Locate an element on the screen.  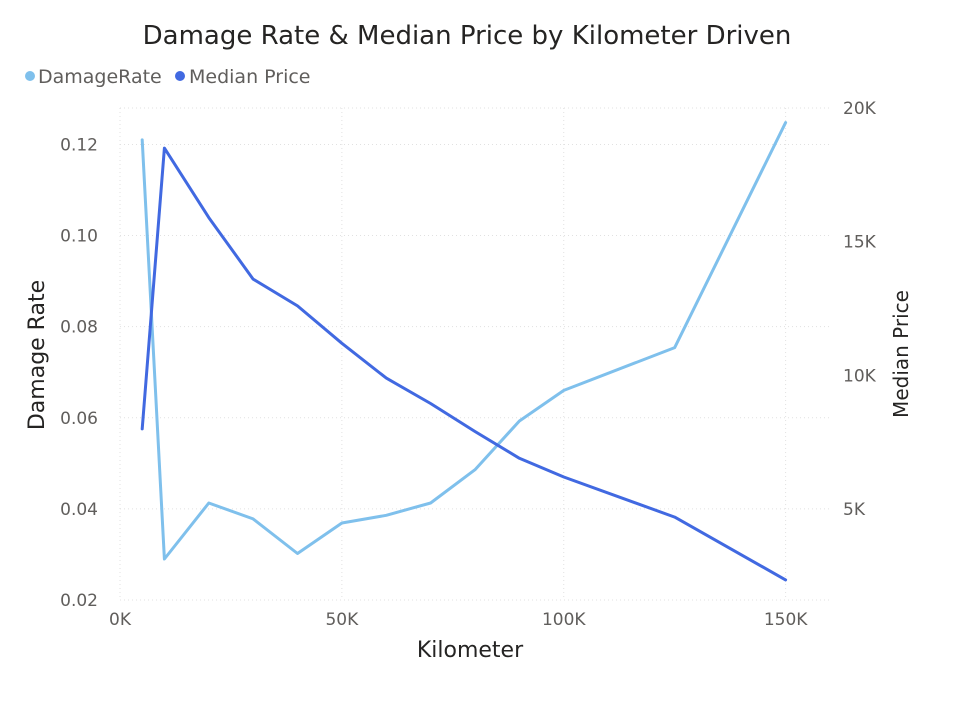
y-left-tick-label: 0.08 is located at coordinates (79, 328).